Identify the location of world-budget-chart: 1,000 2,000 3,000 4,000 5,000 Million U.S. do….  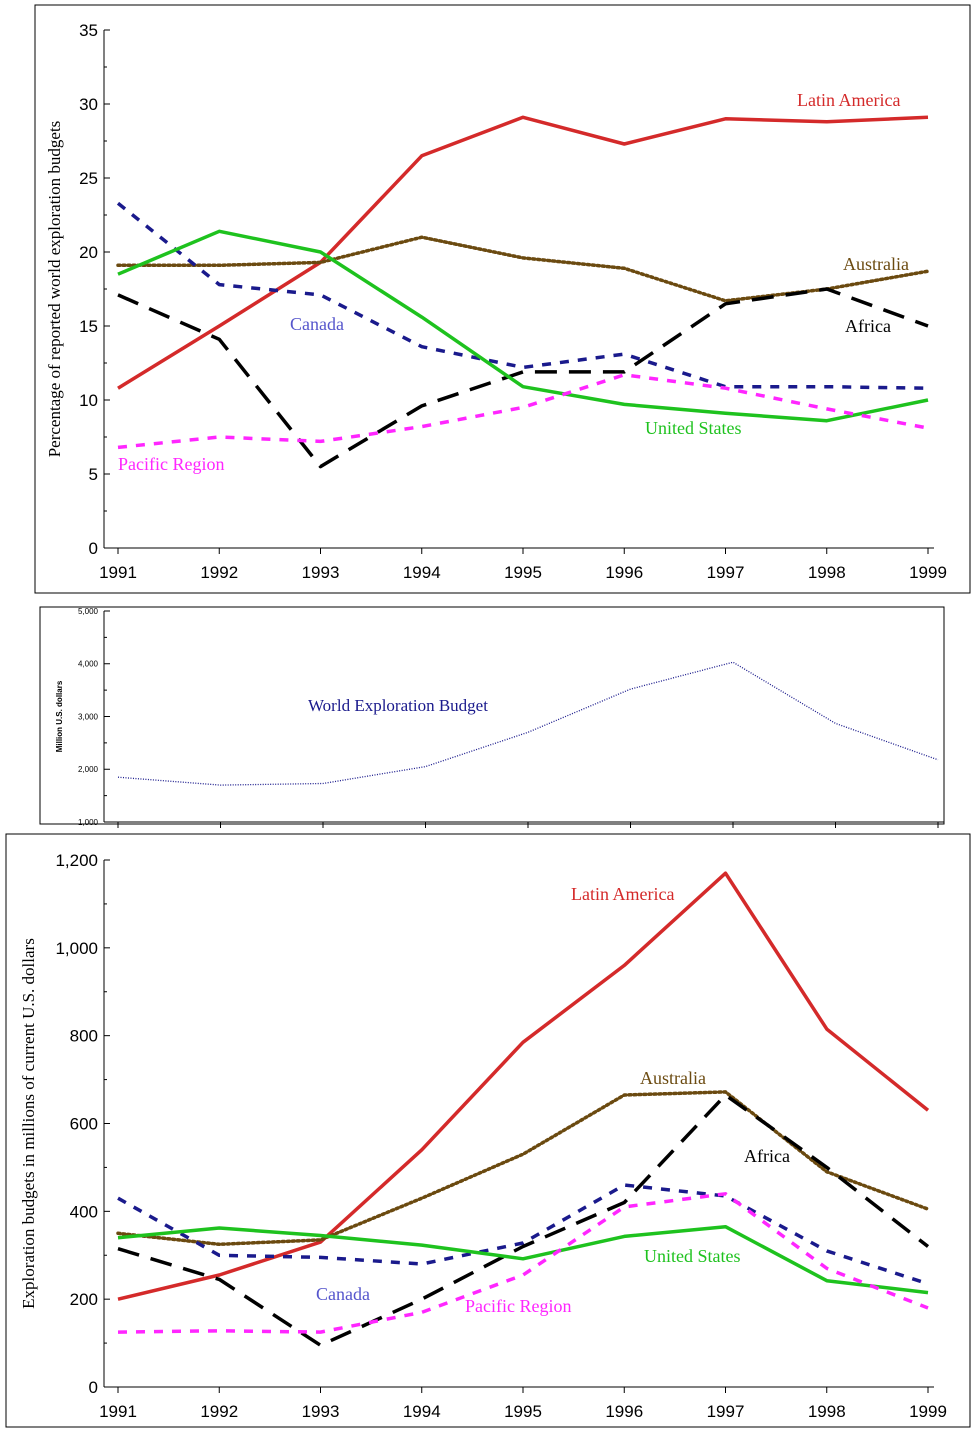
(499, 717).